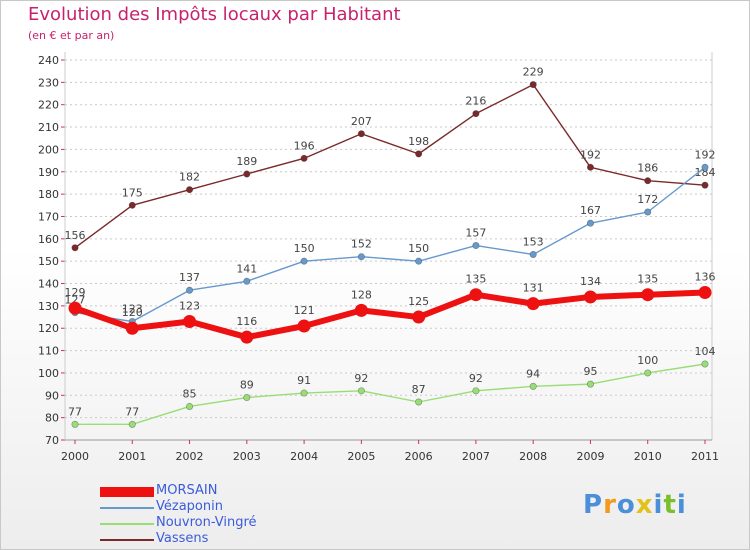 The image size is (750, 550). I want to click on x-tick-label: 2009, so click(590, 456).